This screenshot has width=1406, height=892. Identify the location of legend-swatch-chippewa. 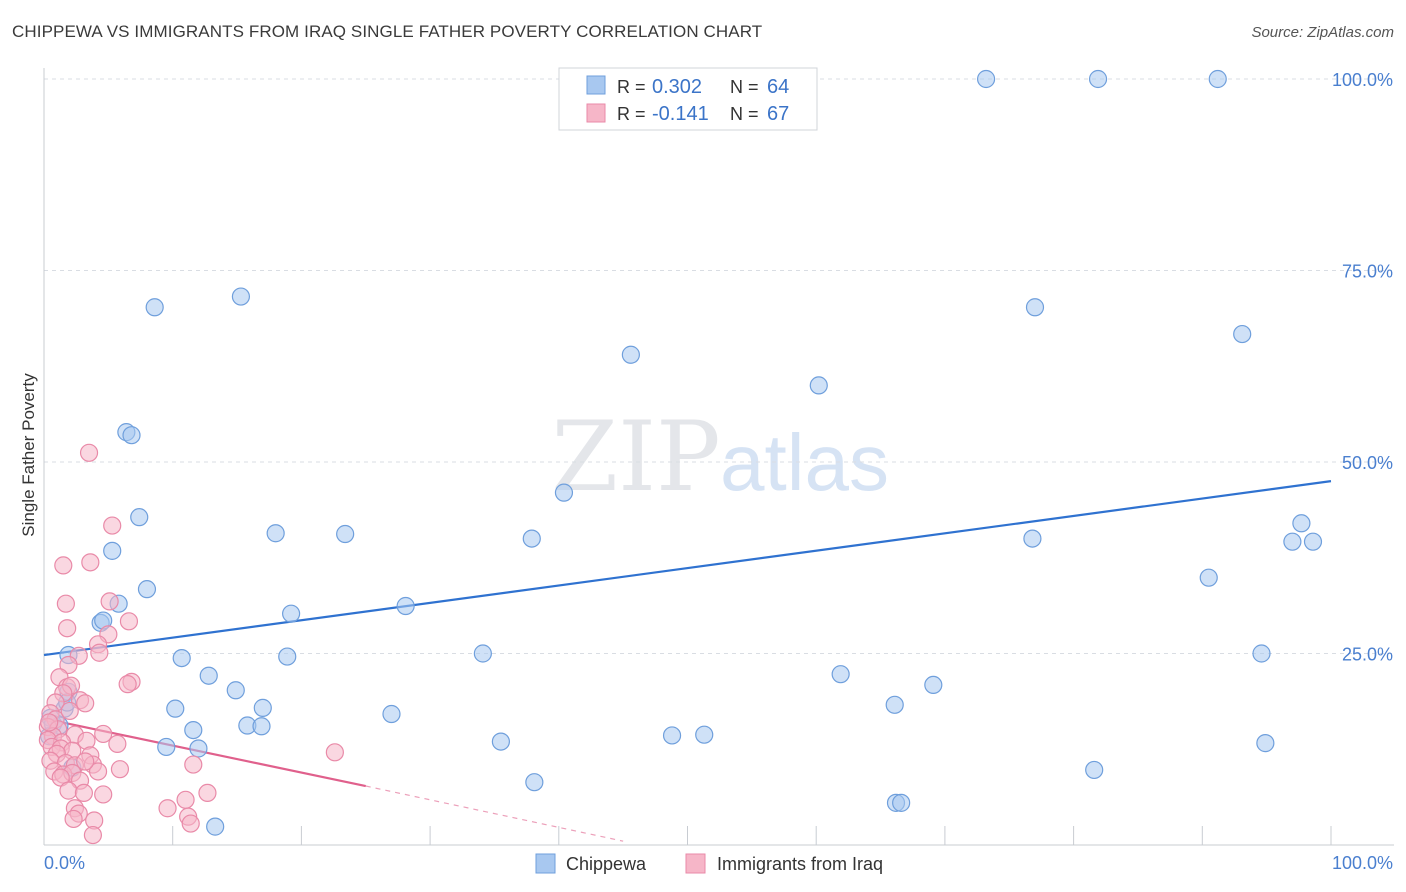
(596, 85).